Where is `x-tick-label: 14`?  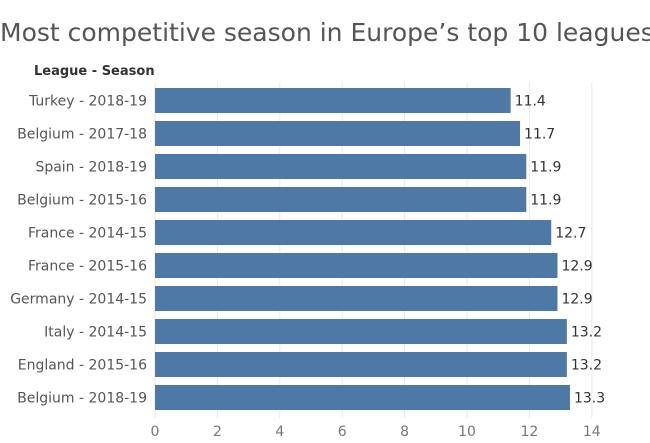 x-tick-label: 14 is located at coordinates (592, 432).